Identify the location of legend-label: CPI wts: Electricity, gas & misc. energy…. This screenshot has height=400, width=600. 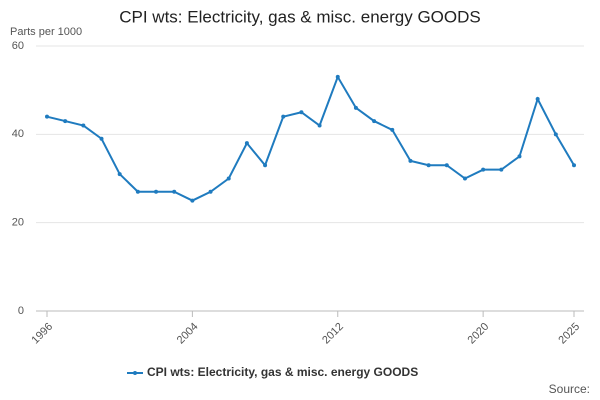
(282, 372).